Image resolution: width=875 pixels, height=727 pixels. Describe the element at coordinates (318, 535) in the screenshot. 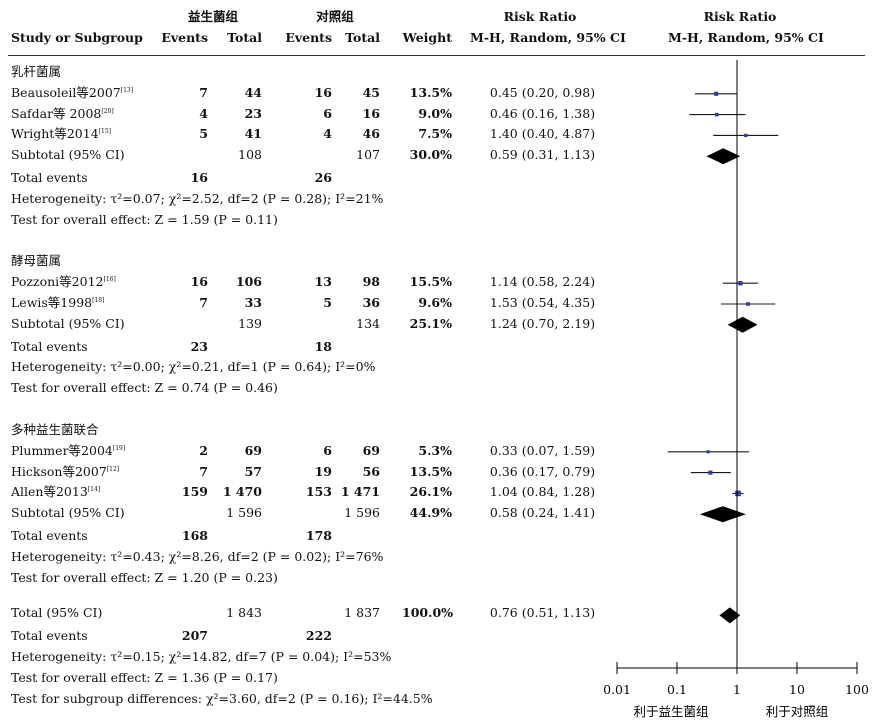

I see `total-events2: 178` at that location.